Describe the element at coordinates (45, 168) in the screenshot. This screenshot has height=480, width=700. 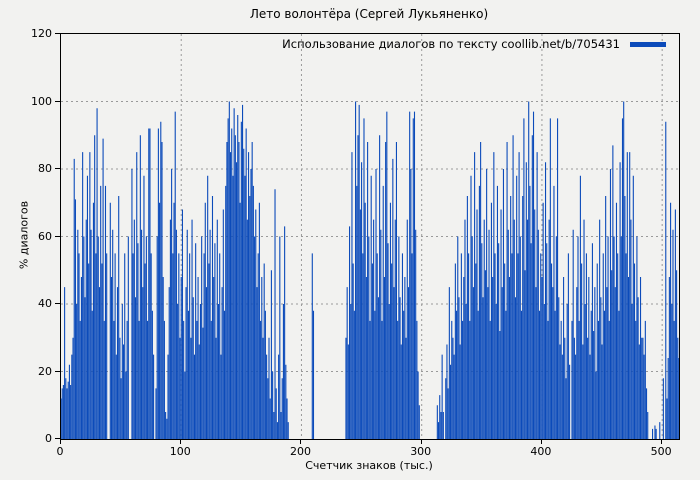
I see `y-tick-label: 80` at that location.